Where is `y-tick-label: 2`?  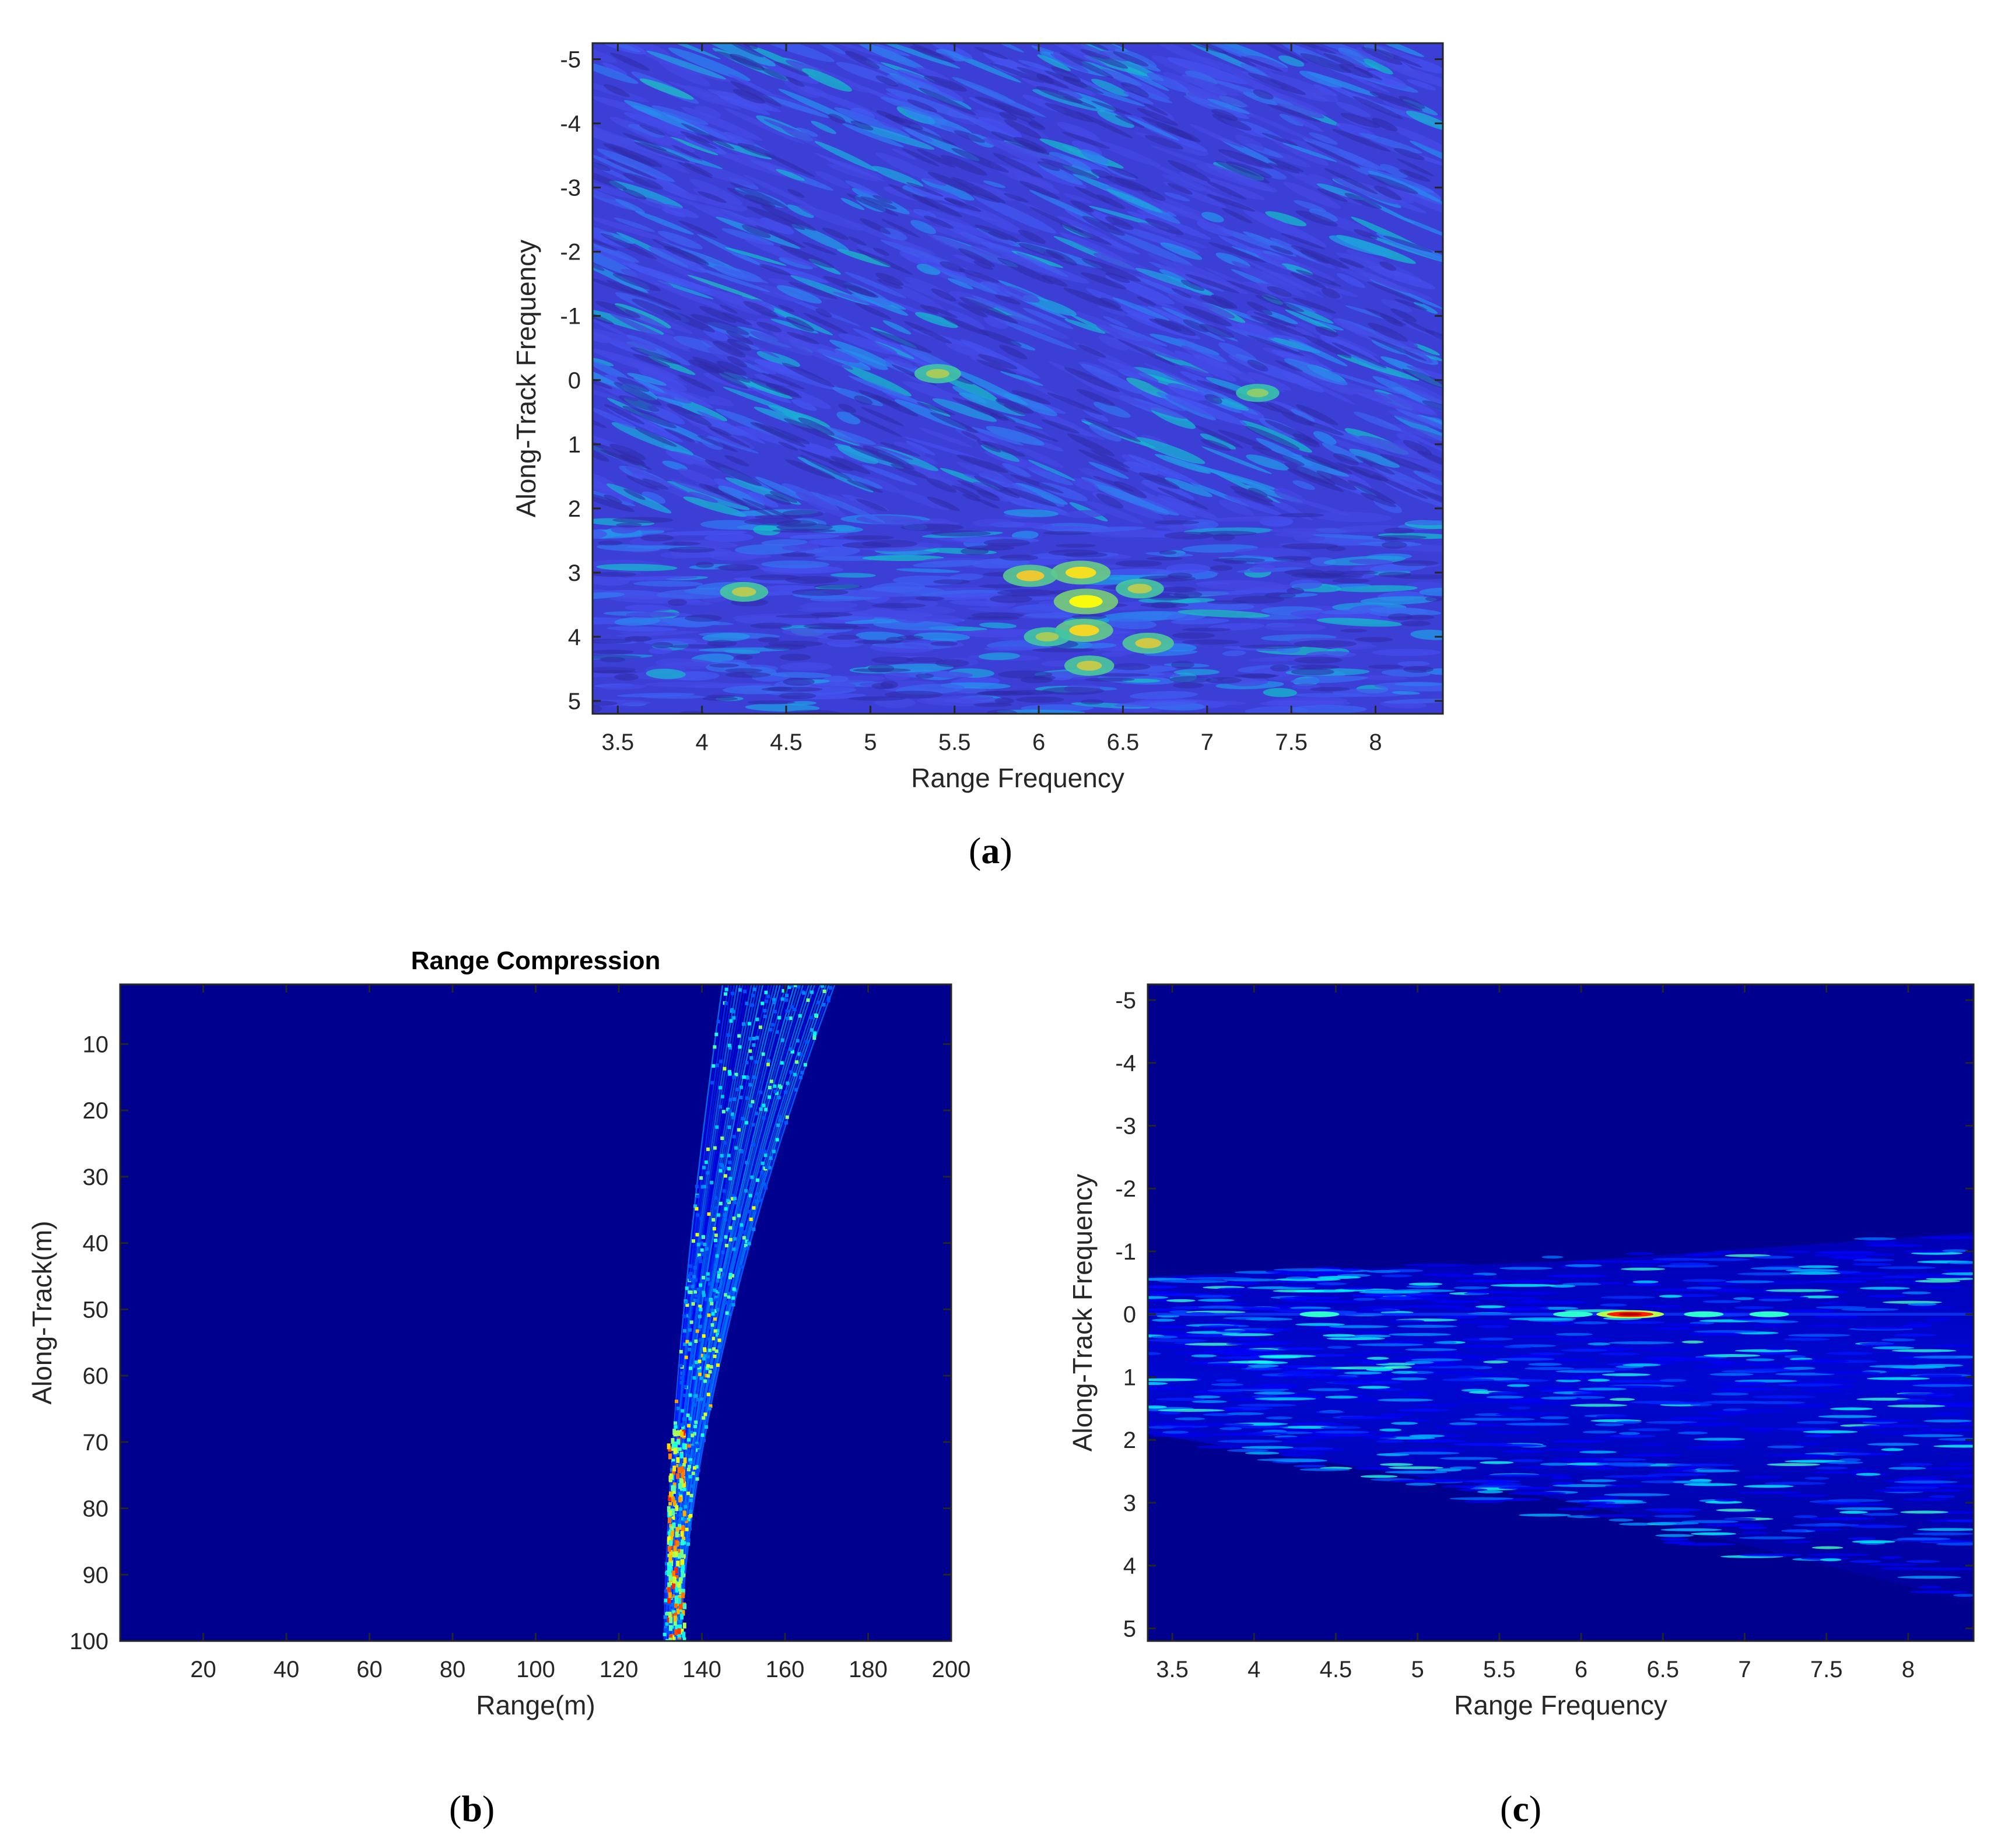 y-tick-label: 2 is located at coordinates (1129, 1440).